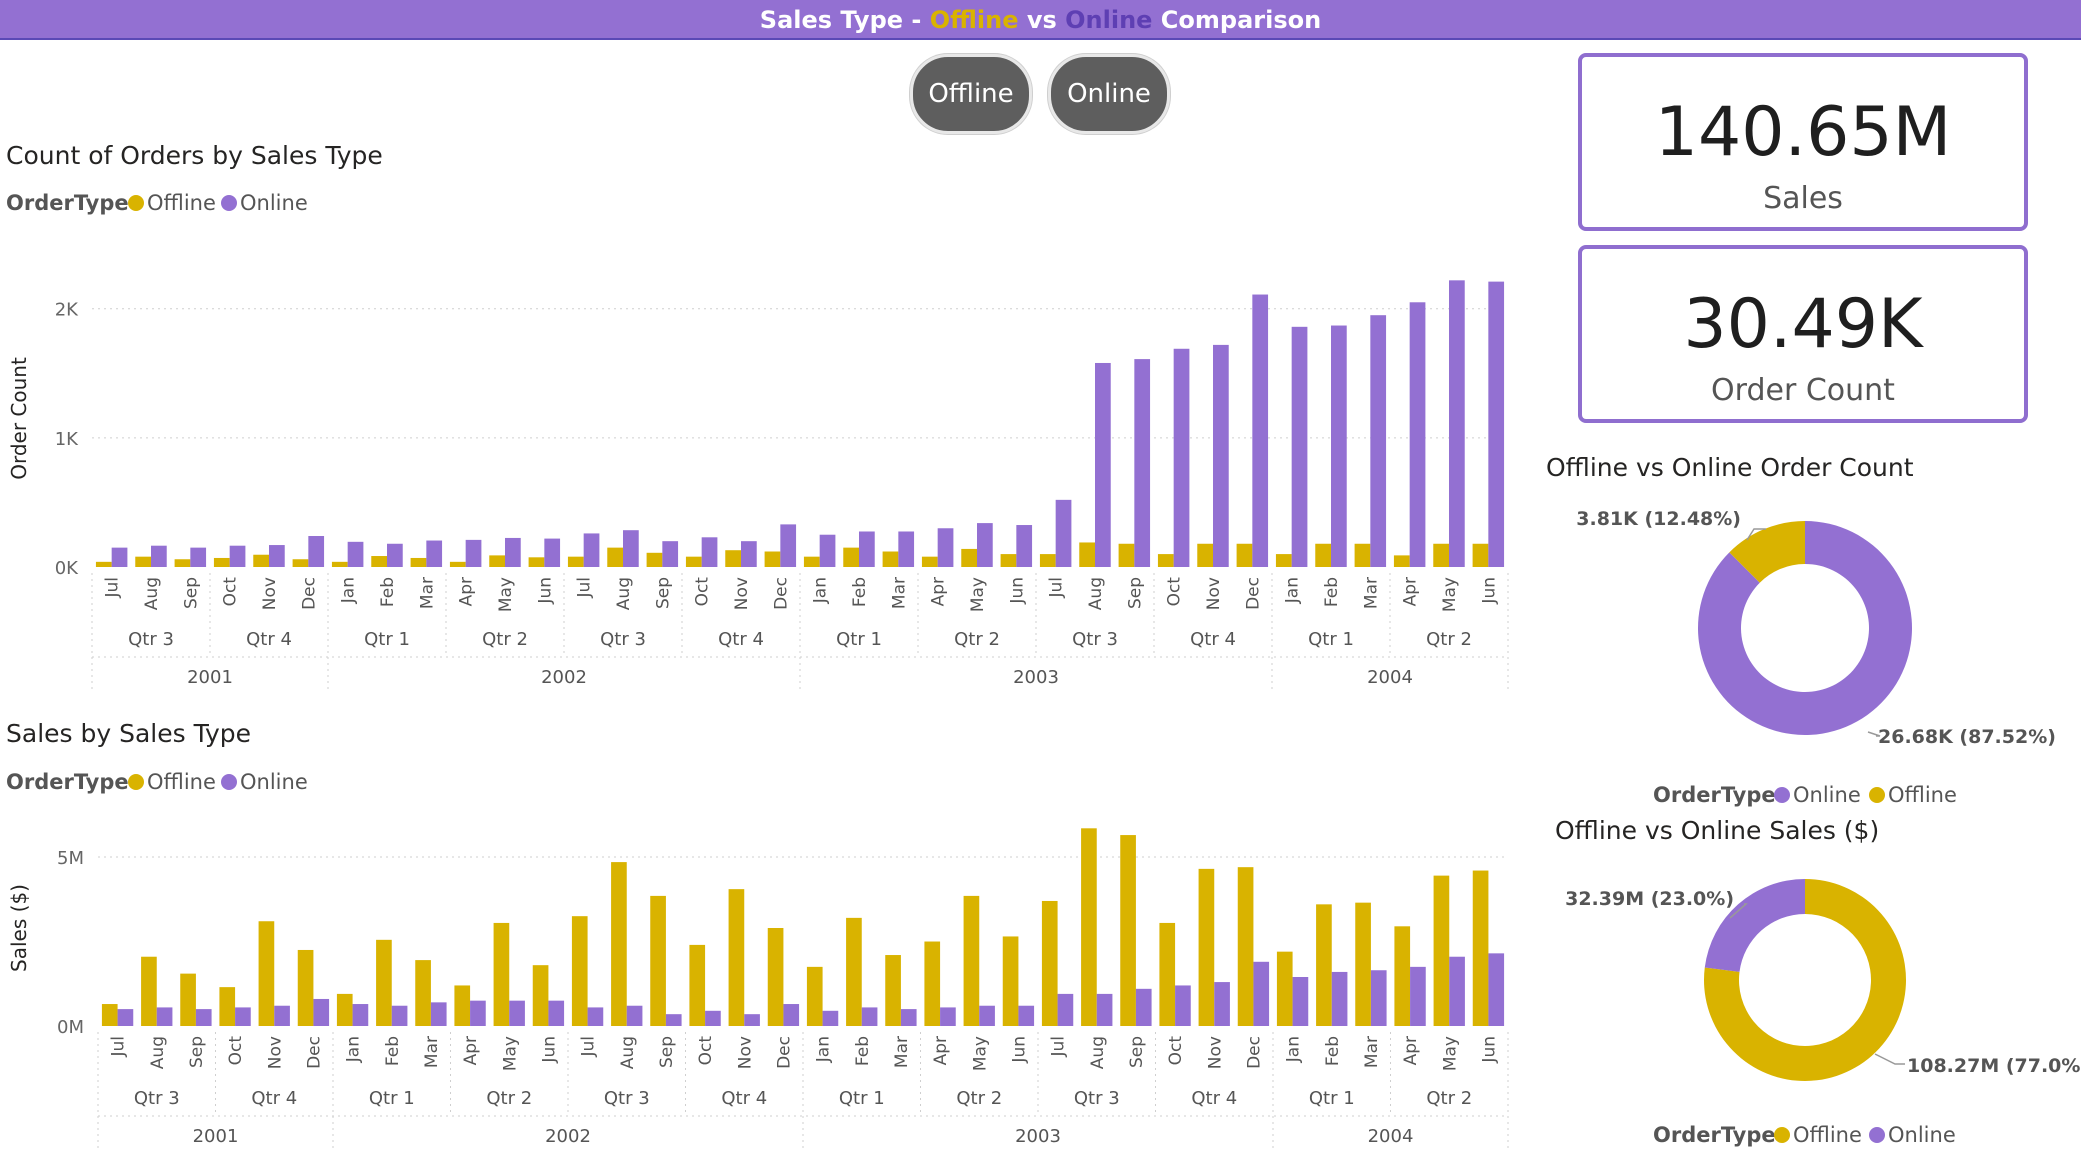  What do you see at coordinates (1294, 1049) in the screenshot?
I see `x-tick-month: Jan` at bounding box center [1294, 1049].